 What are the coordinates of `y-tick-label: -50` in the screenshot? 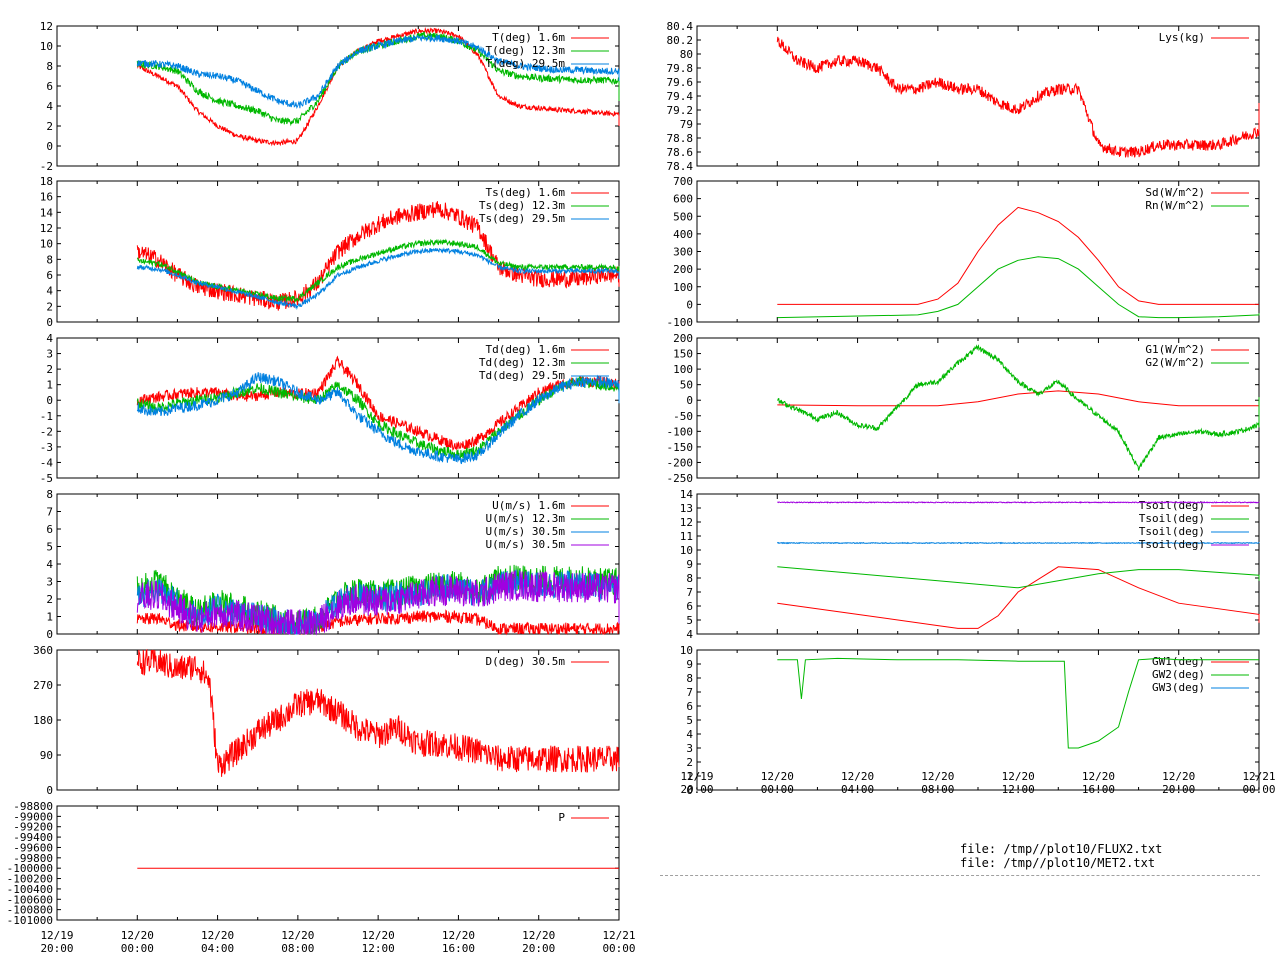 It's located at (683, 416).